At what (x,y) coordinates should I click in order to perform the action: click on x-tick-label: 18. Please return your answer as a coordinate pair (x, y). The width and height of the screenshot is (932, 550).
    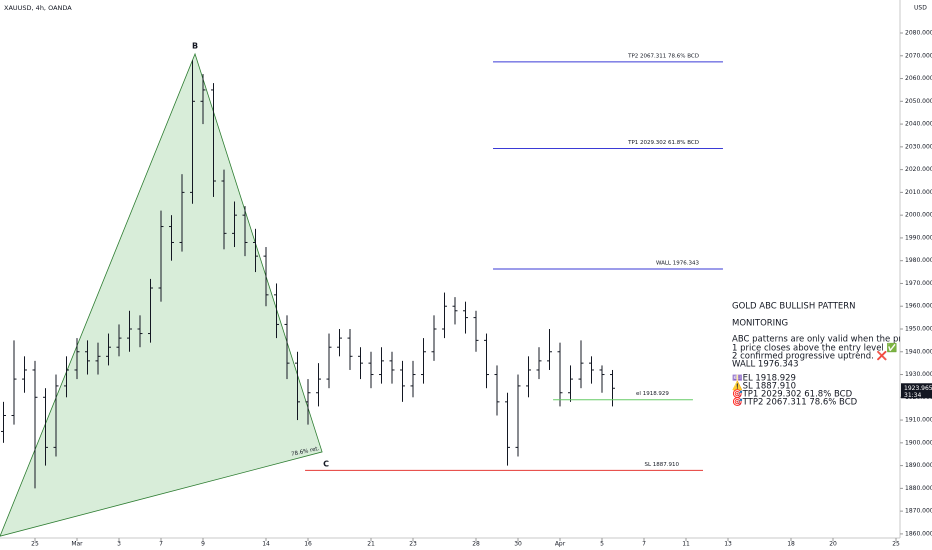
    Looking at the image, I should click on (791, 544).